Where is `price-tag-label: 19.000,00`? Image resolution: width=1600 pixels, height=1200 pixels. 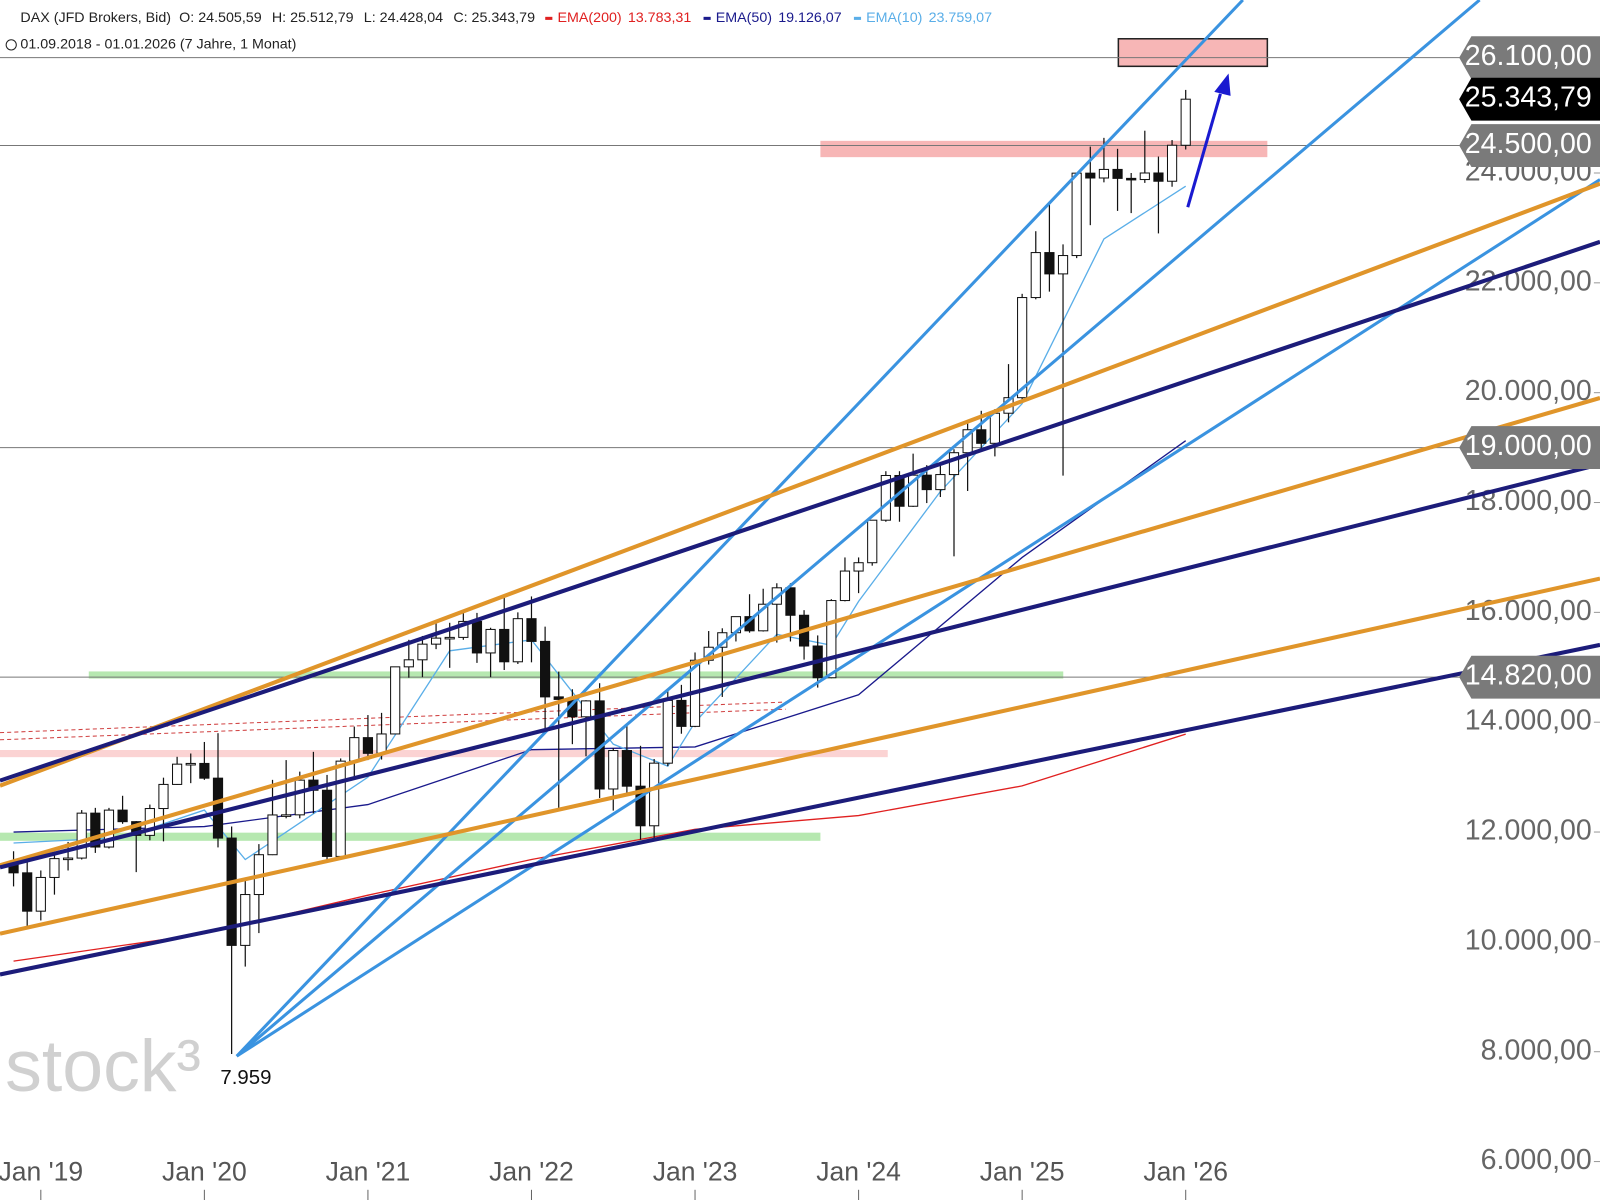
price-tag-label: 19.000,00 is located at coordinates (1528, 446).